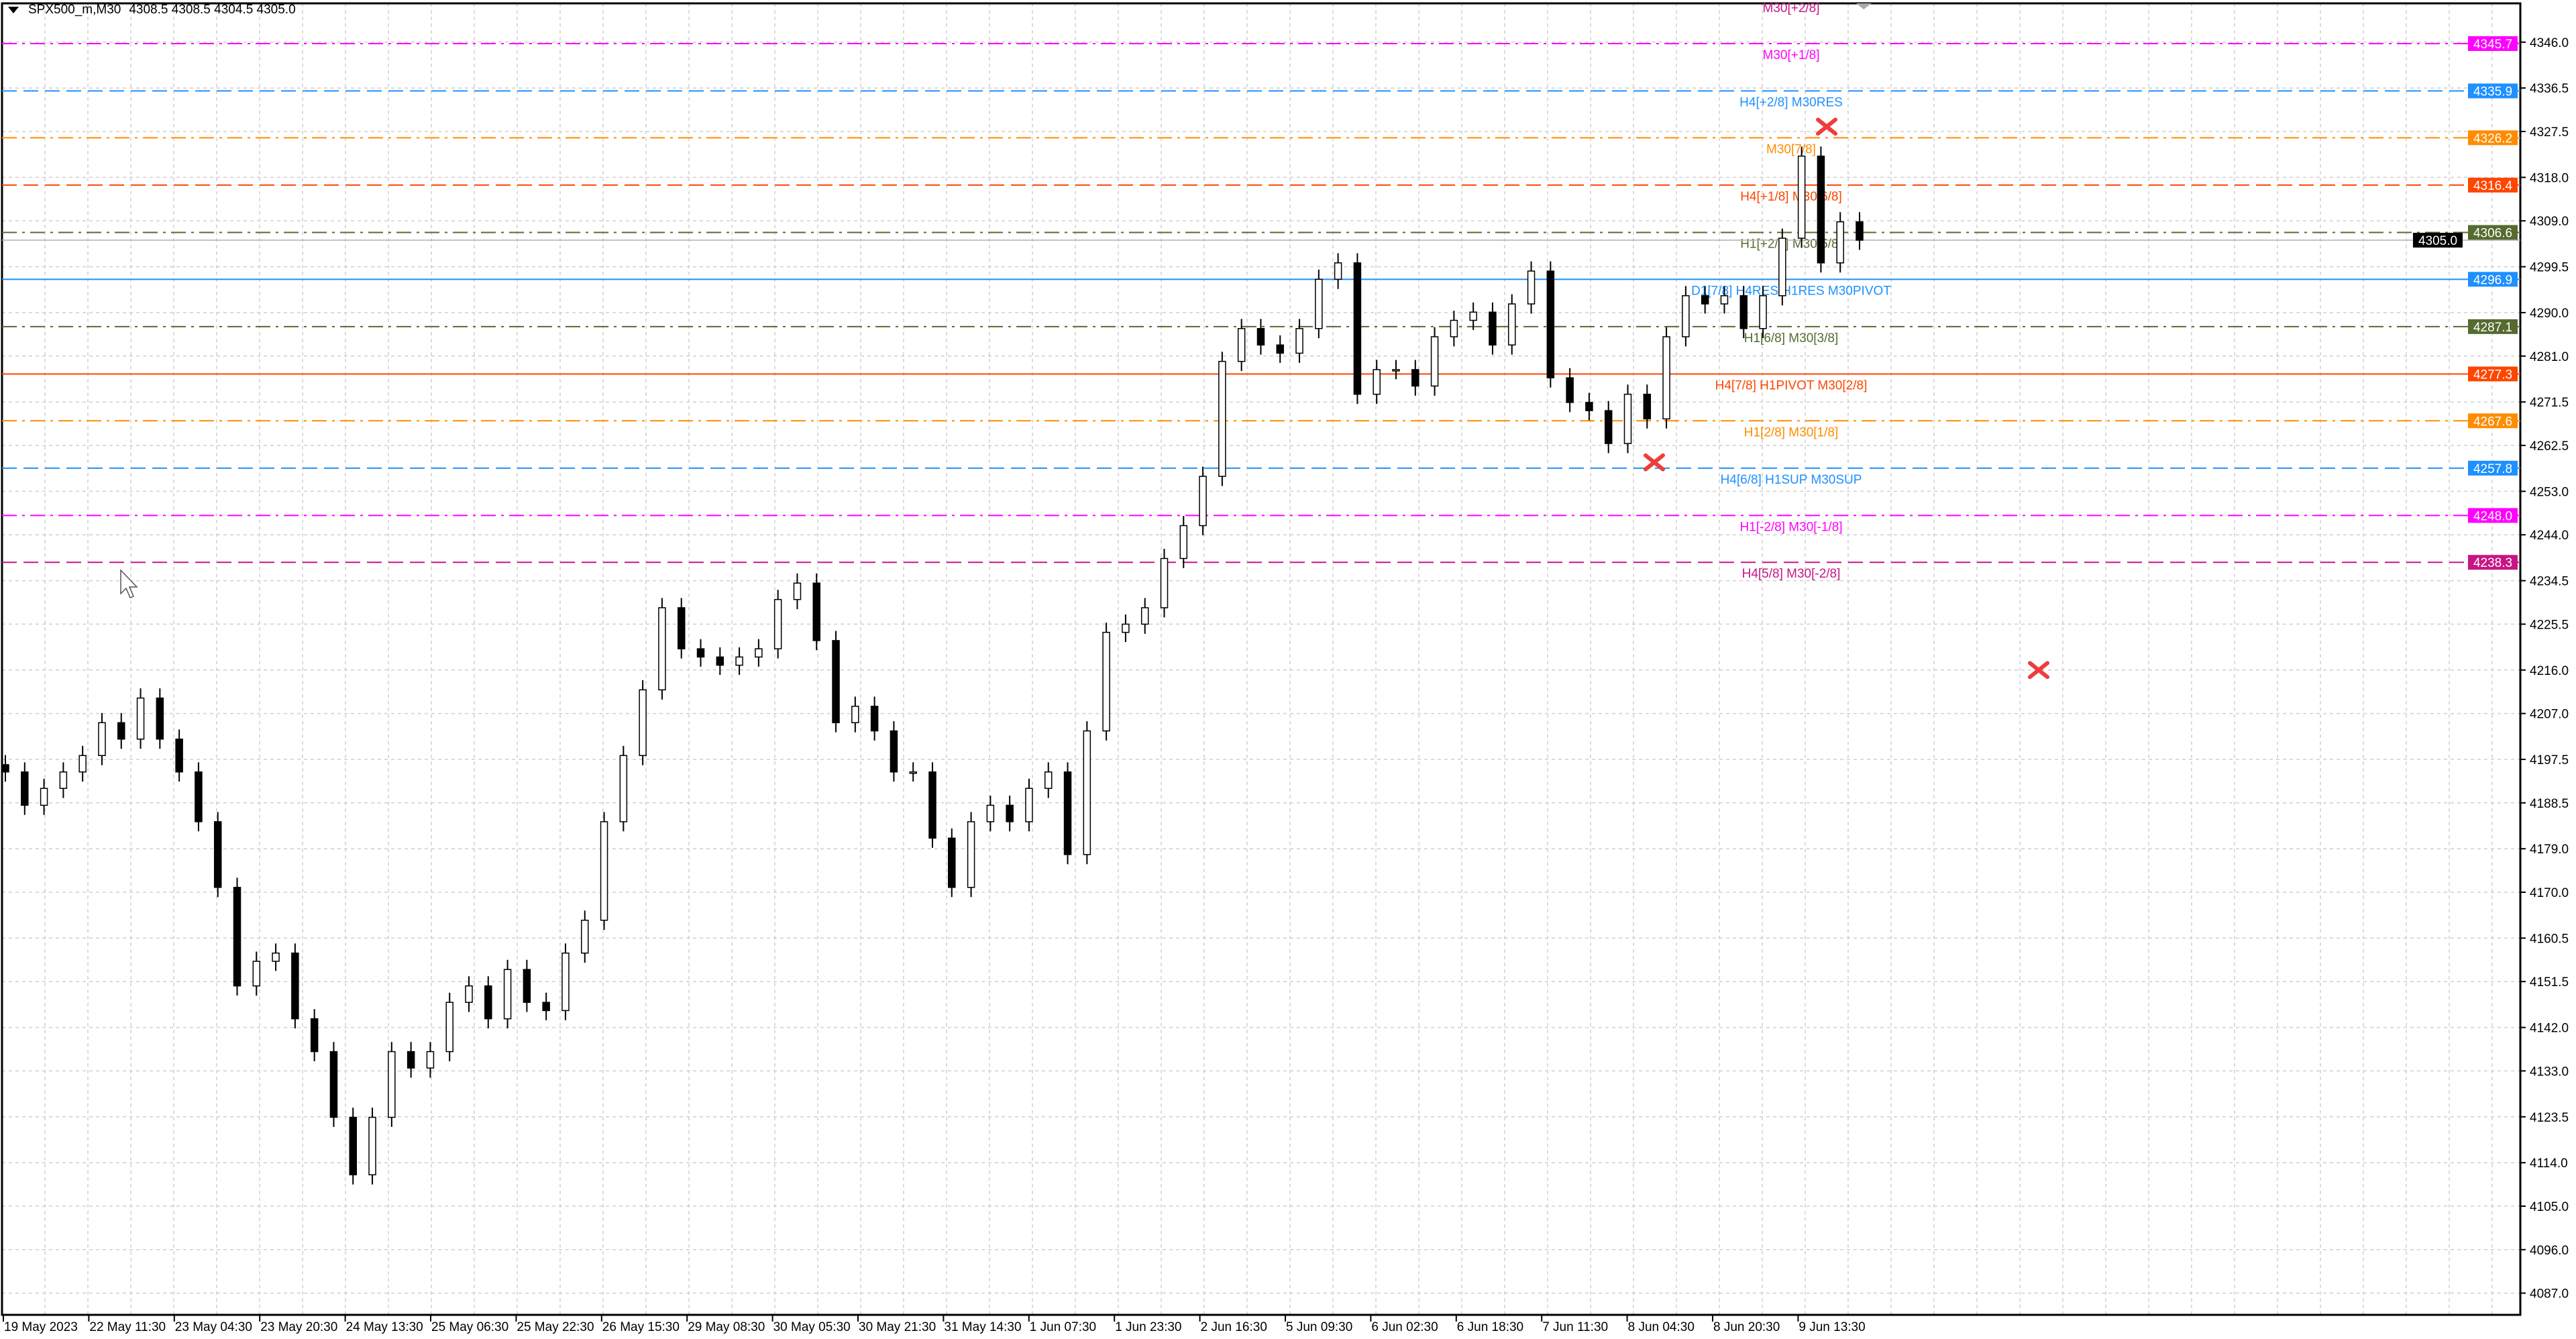 This screenshot has height=1339, width=2576. What do you see at coordinates (1261, 96) in the screenshot?
I see `level-line-group: H4[+2/8] M30RES 4335.9` at bounding box center [1261, 96].